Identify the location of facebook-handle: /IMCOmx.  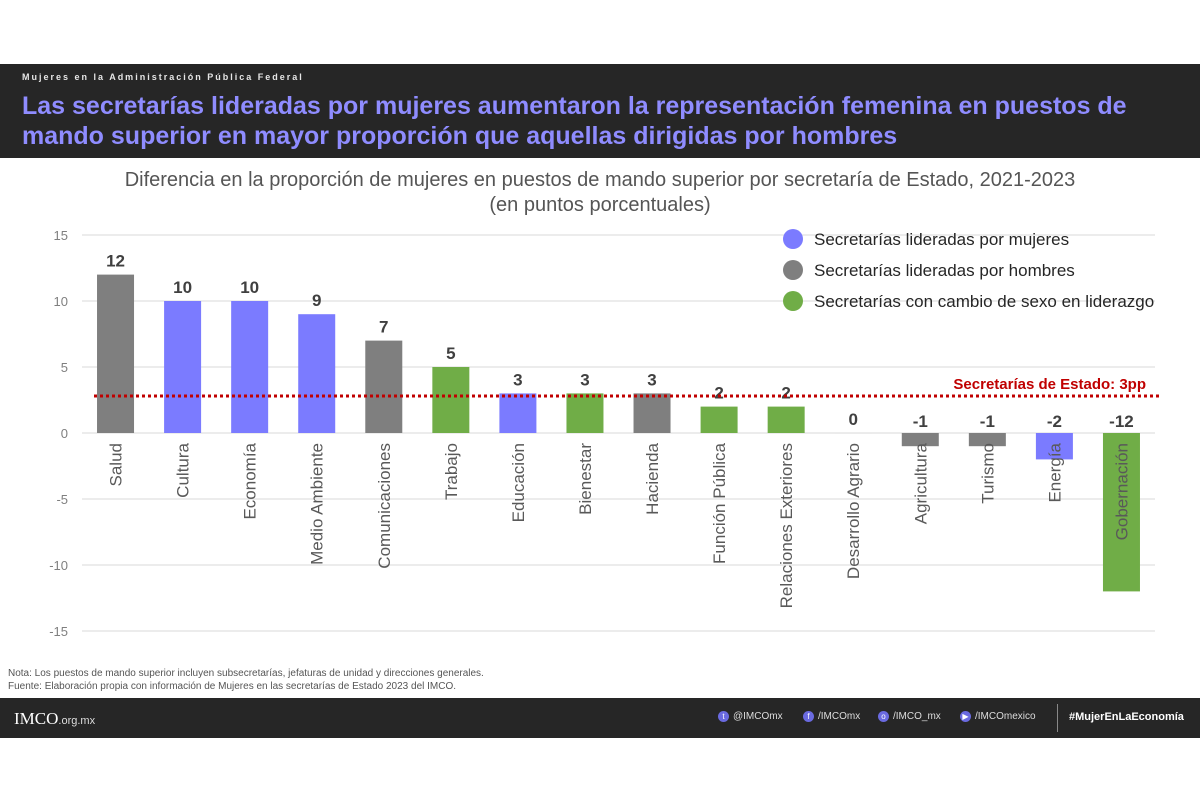
(839, 716).